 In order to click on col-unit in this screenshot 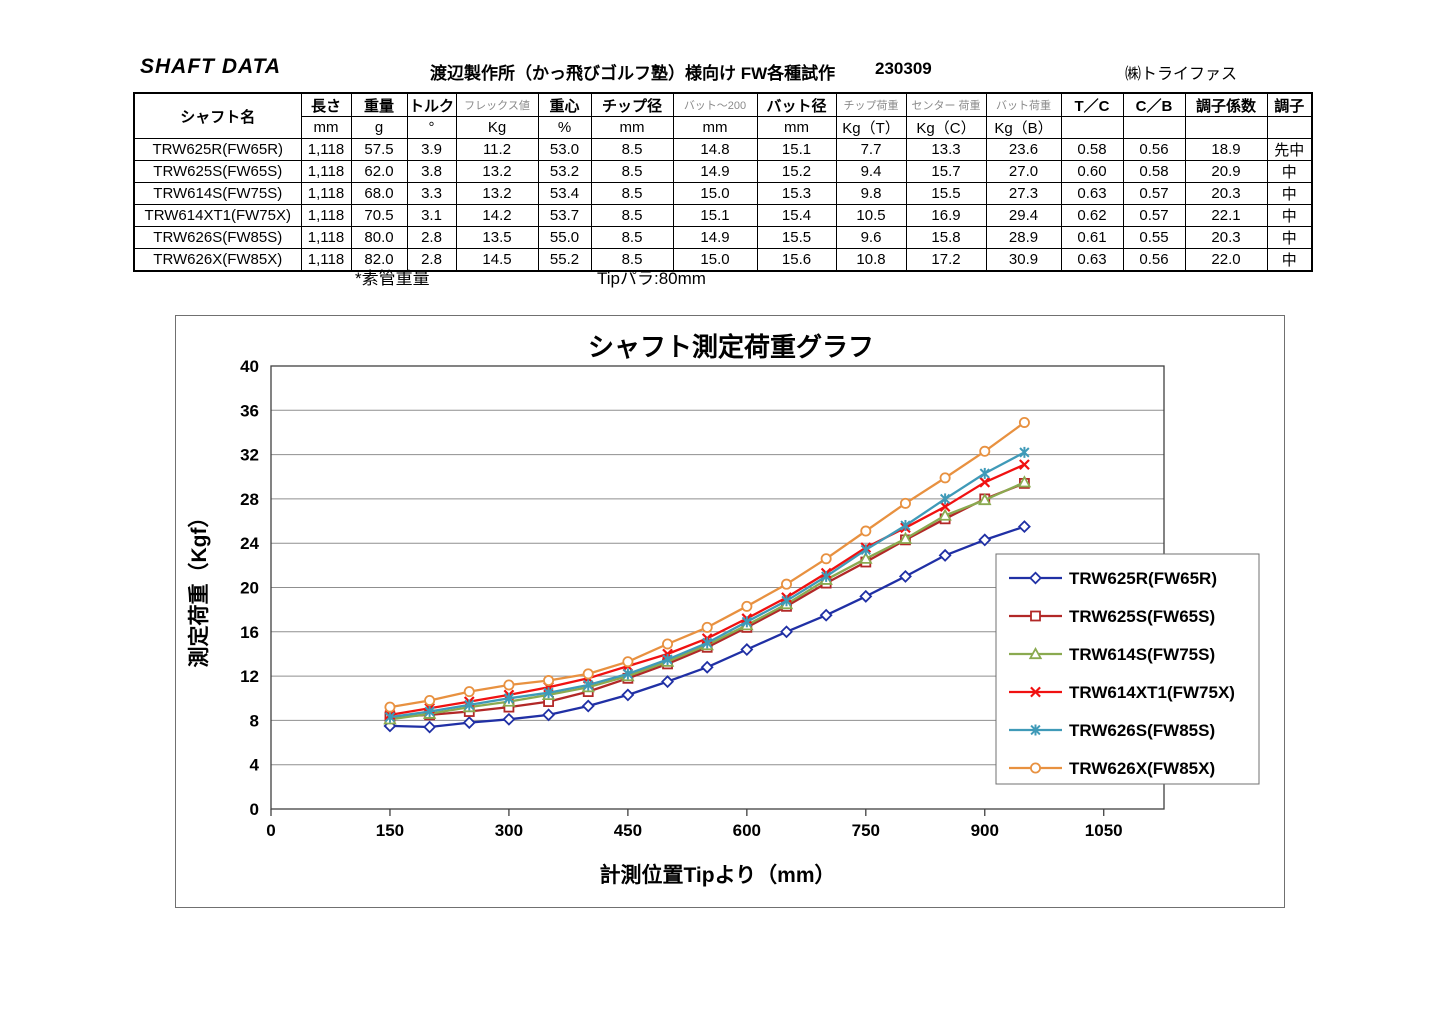, I will do `click(1092, 127)`.